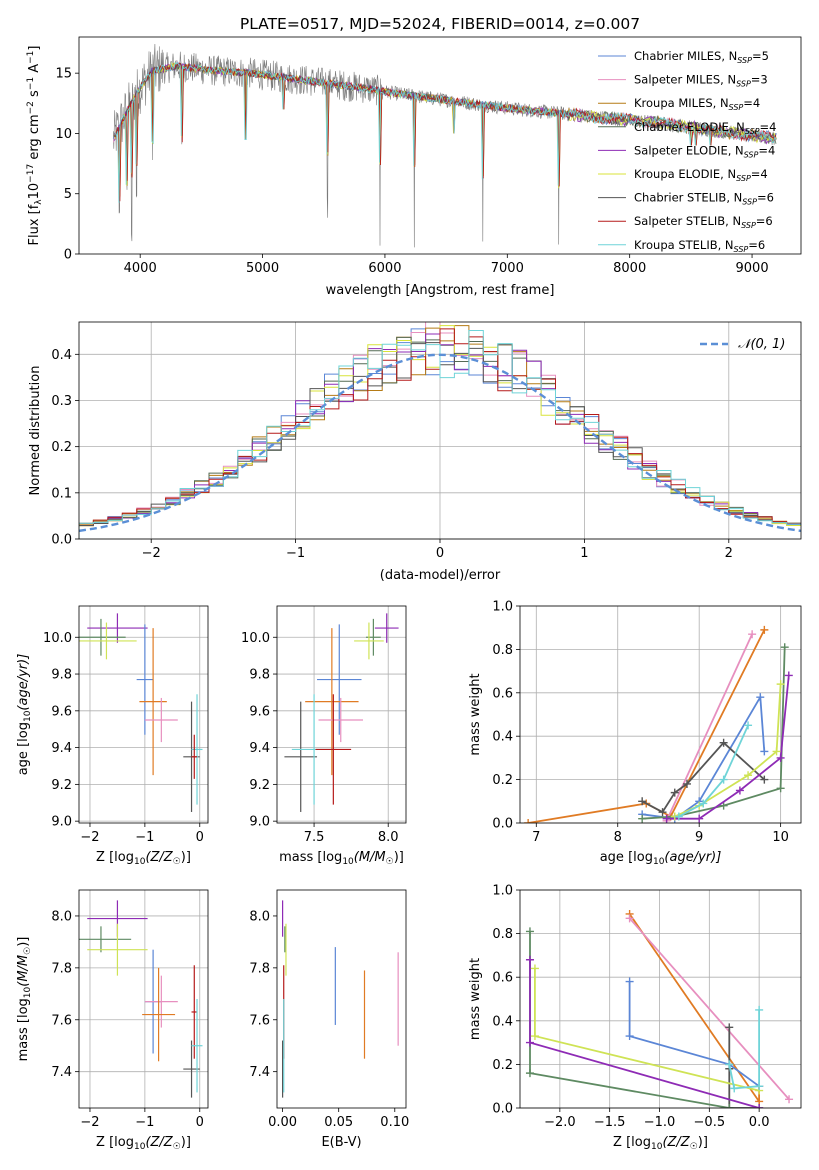 The image size is (819, 1170). Describe the element at coordinates (610, 1122) in the screenshot. I see `x-tick-label: −1.5` at that location.